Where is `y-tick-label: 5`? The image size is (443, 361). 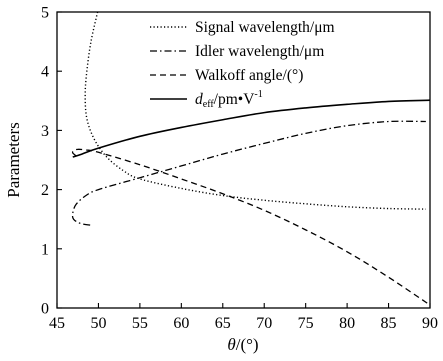 y-tick-label: 5 is located at coordinates (45, 13).